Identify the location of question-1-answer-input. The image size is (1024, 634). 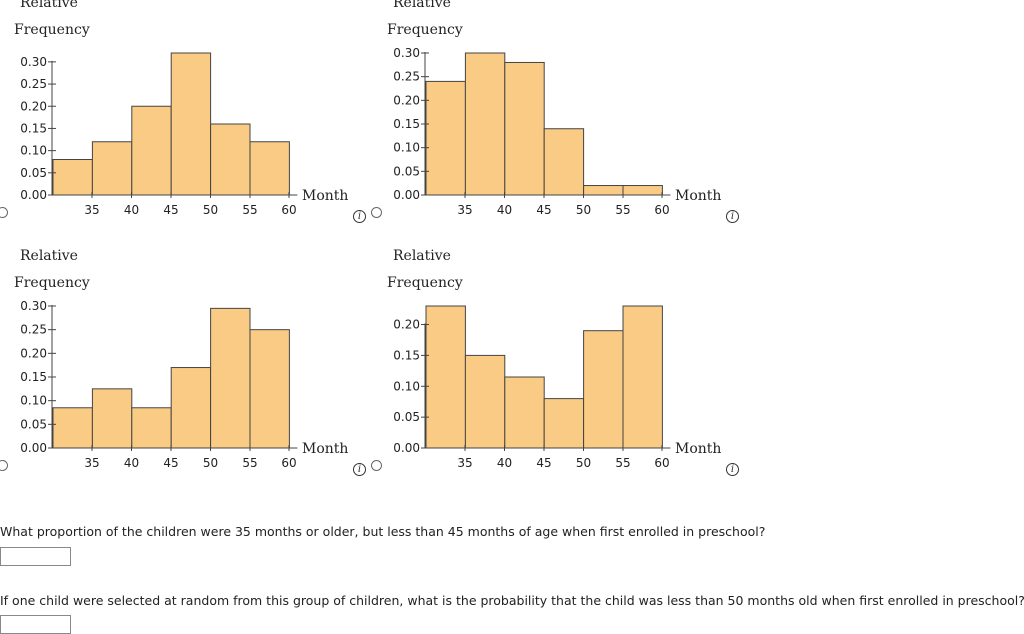
(35, 556).